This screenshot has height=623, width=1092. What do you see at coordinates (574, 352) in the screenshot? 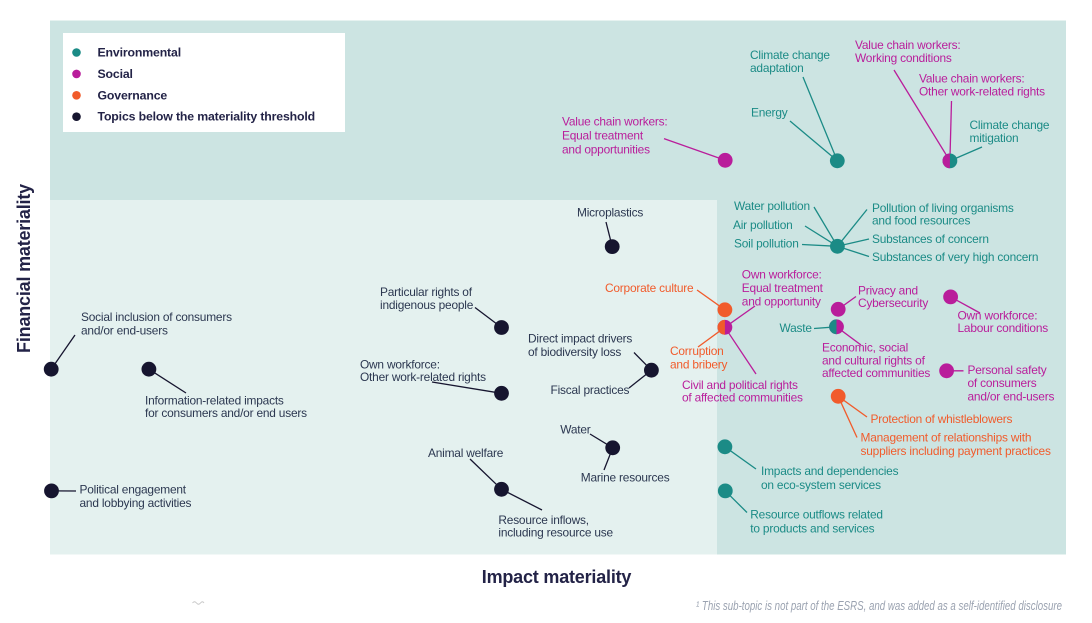
I see `svg-text: of biodiversity loss` at bounding box center [574, 352].